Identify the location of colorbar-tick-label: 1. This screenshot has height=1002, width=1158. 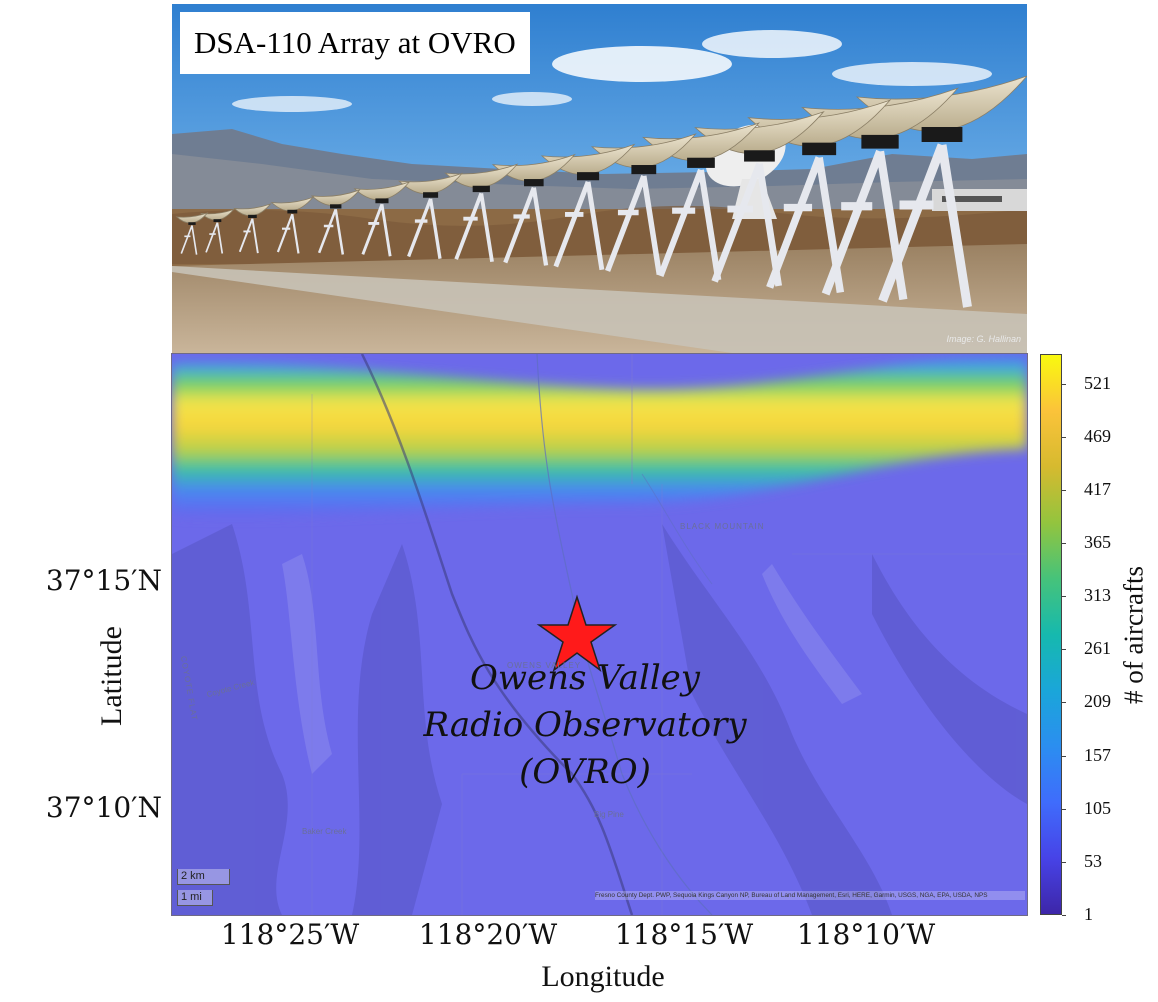
(1088, 914).